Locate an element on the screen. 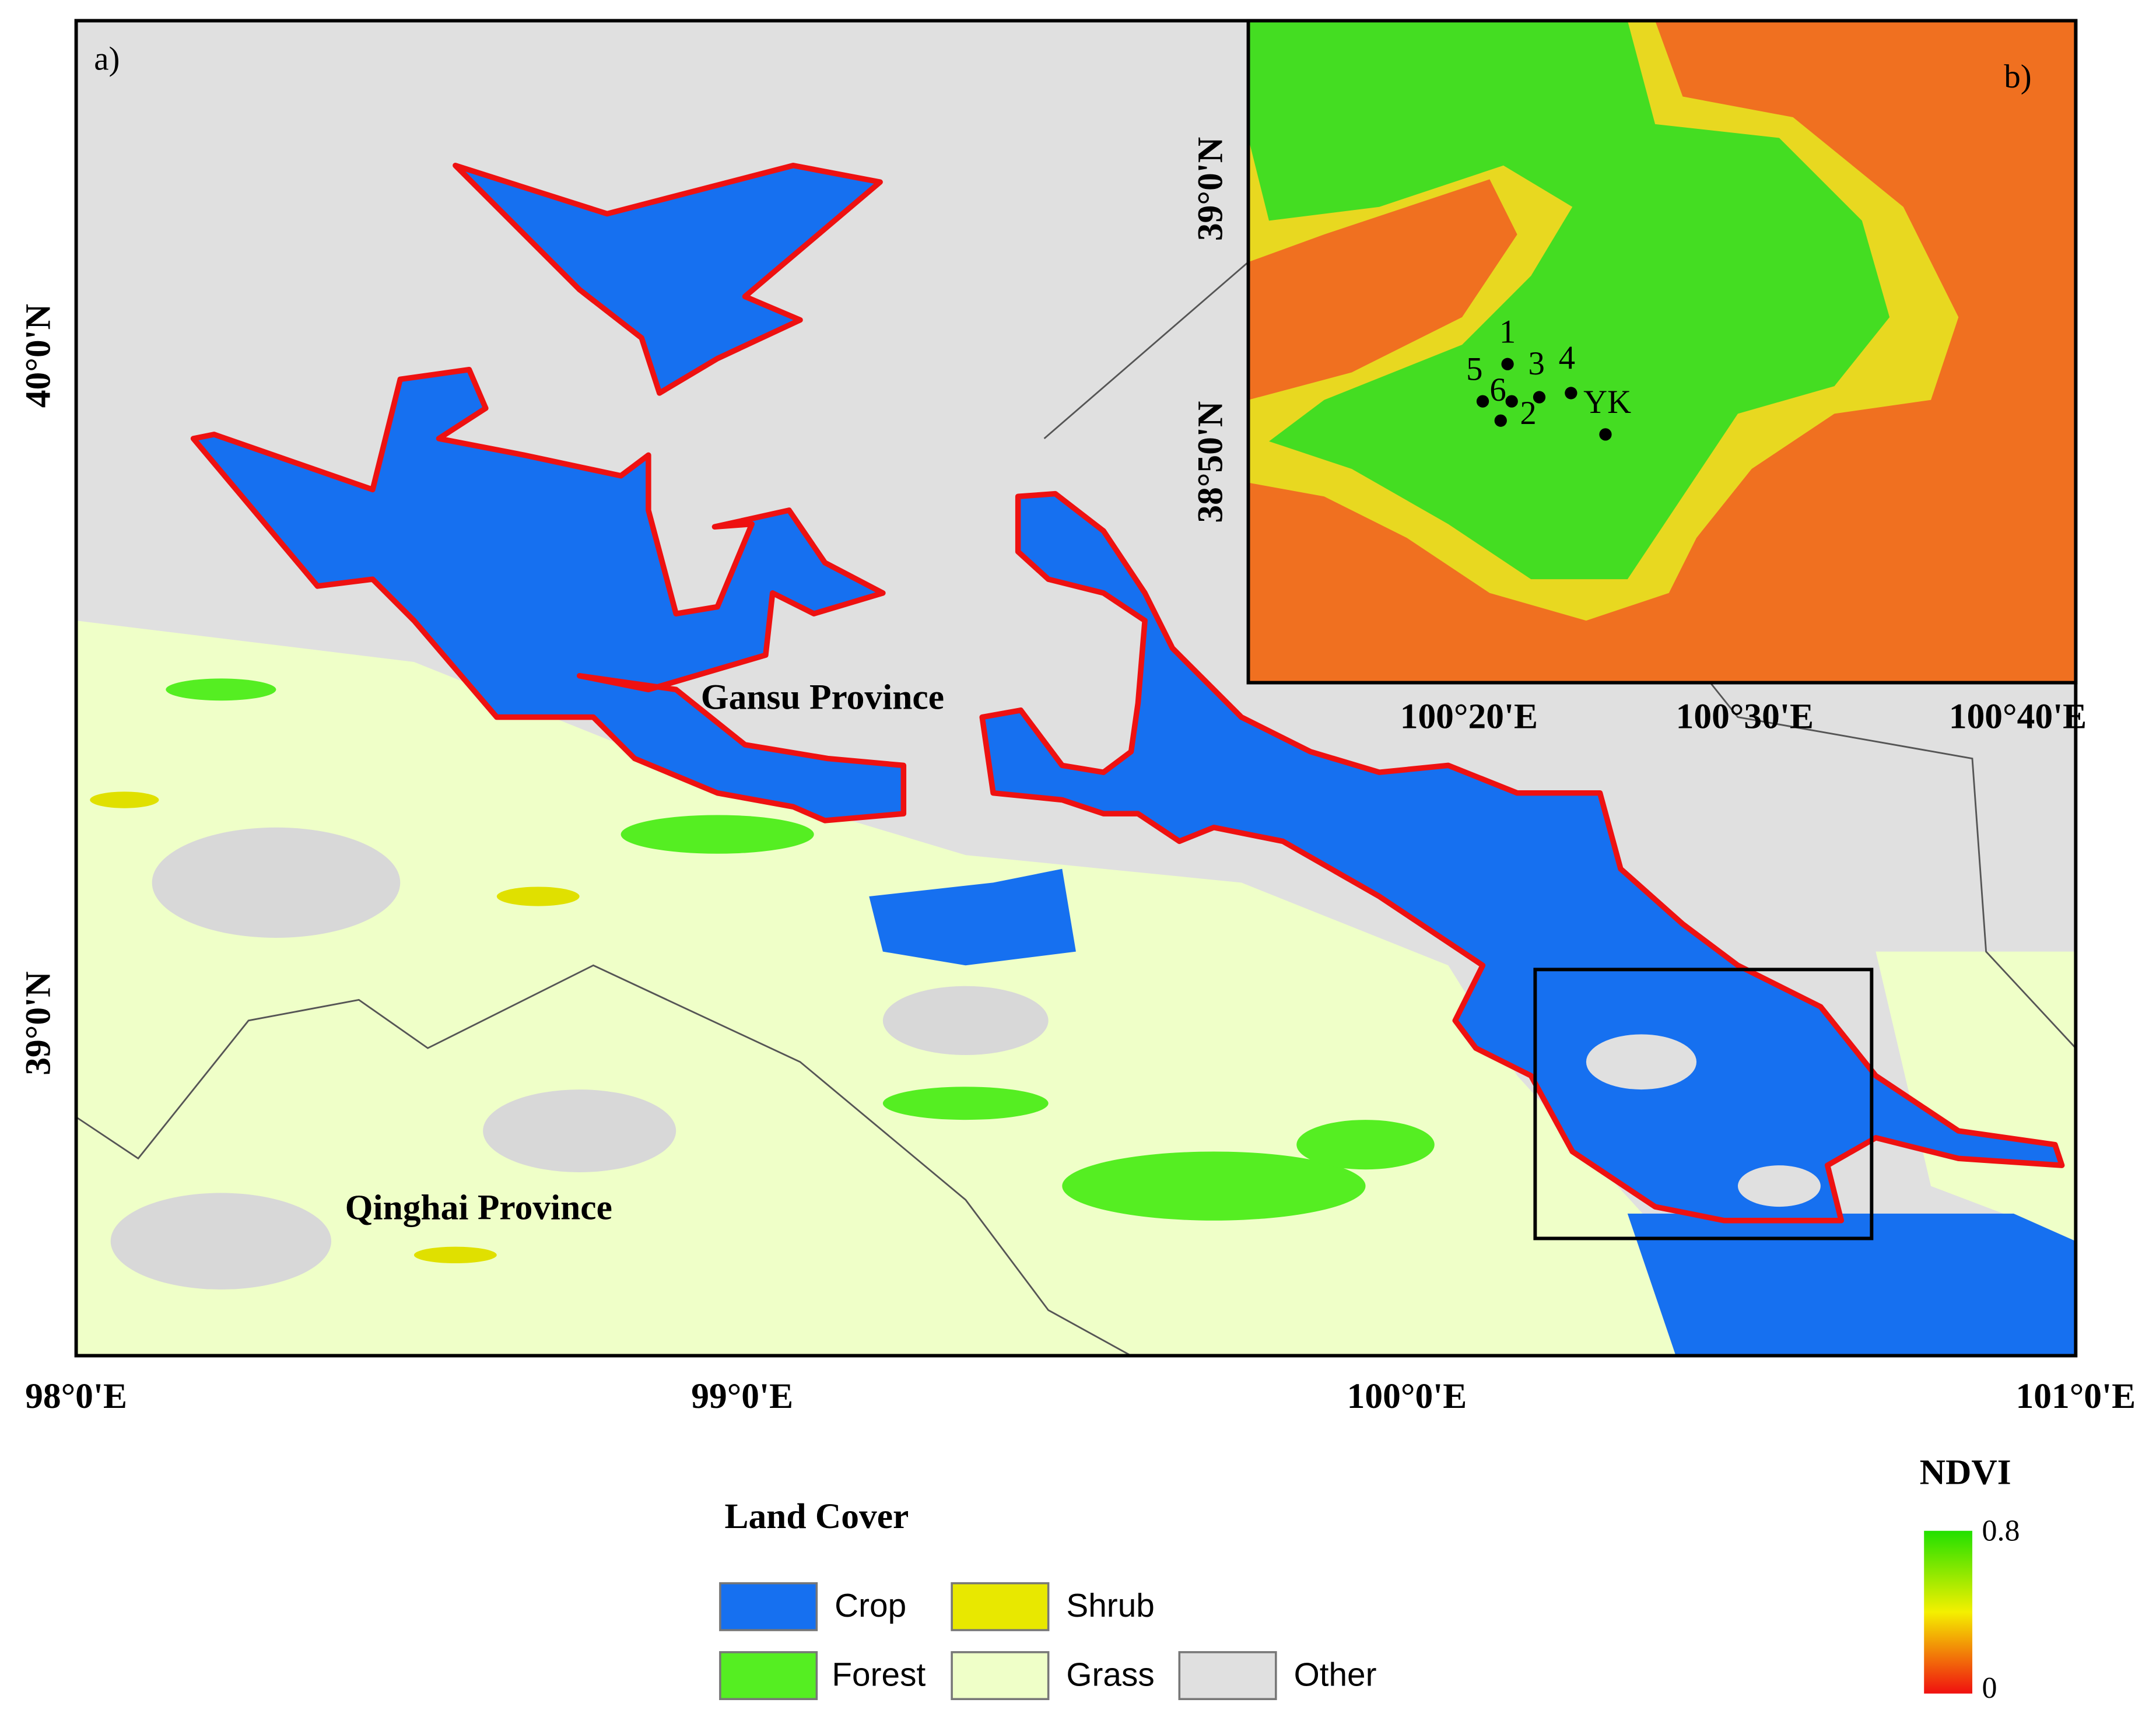 Image resolution: width=2156 pixels, height=1717 pixels. place-label: Qinghai Province is located at coordinates (478, 1207).